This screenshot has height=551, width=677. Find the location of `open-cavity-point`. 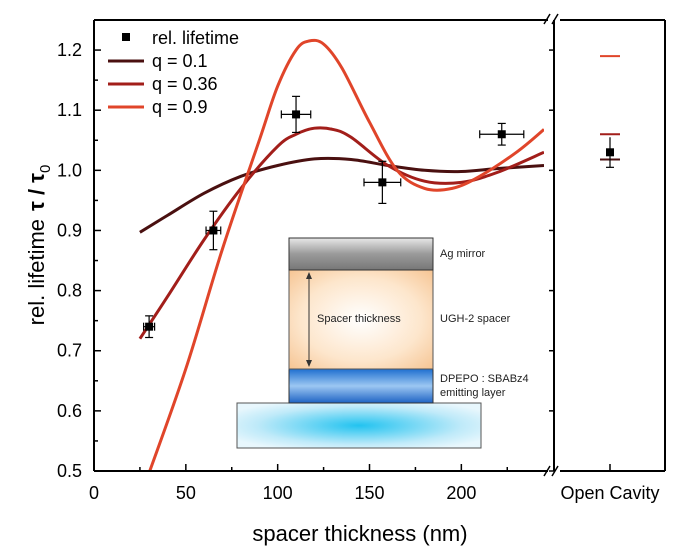

open-cavity-point is located at coordinates (610, 152).